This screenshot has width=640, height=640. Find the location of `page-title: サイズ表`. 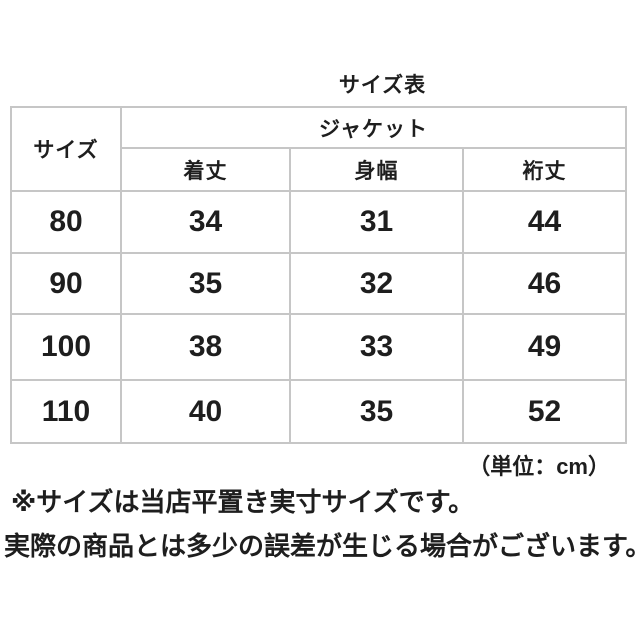

page-title: サイズ表 is located at coordinates (382, 85).